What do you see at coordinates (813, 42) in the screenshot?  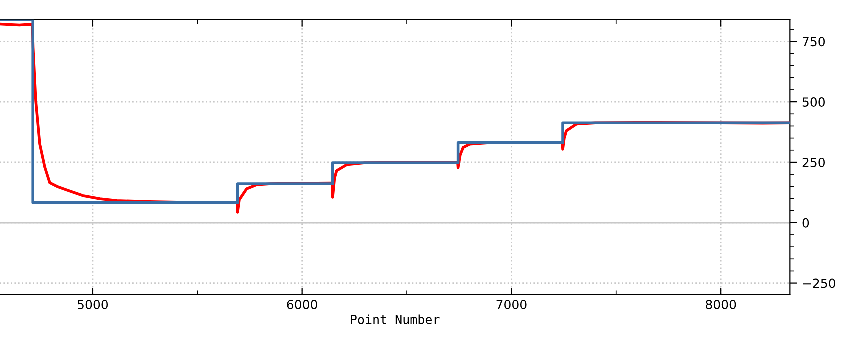 I see `y-tick-label: 750` at bounding box center [813, 42].